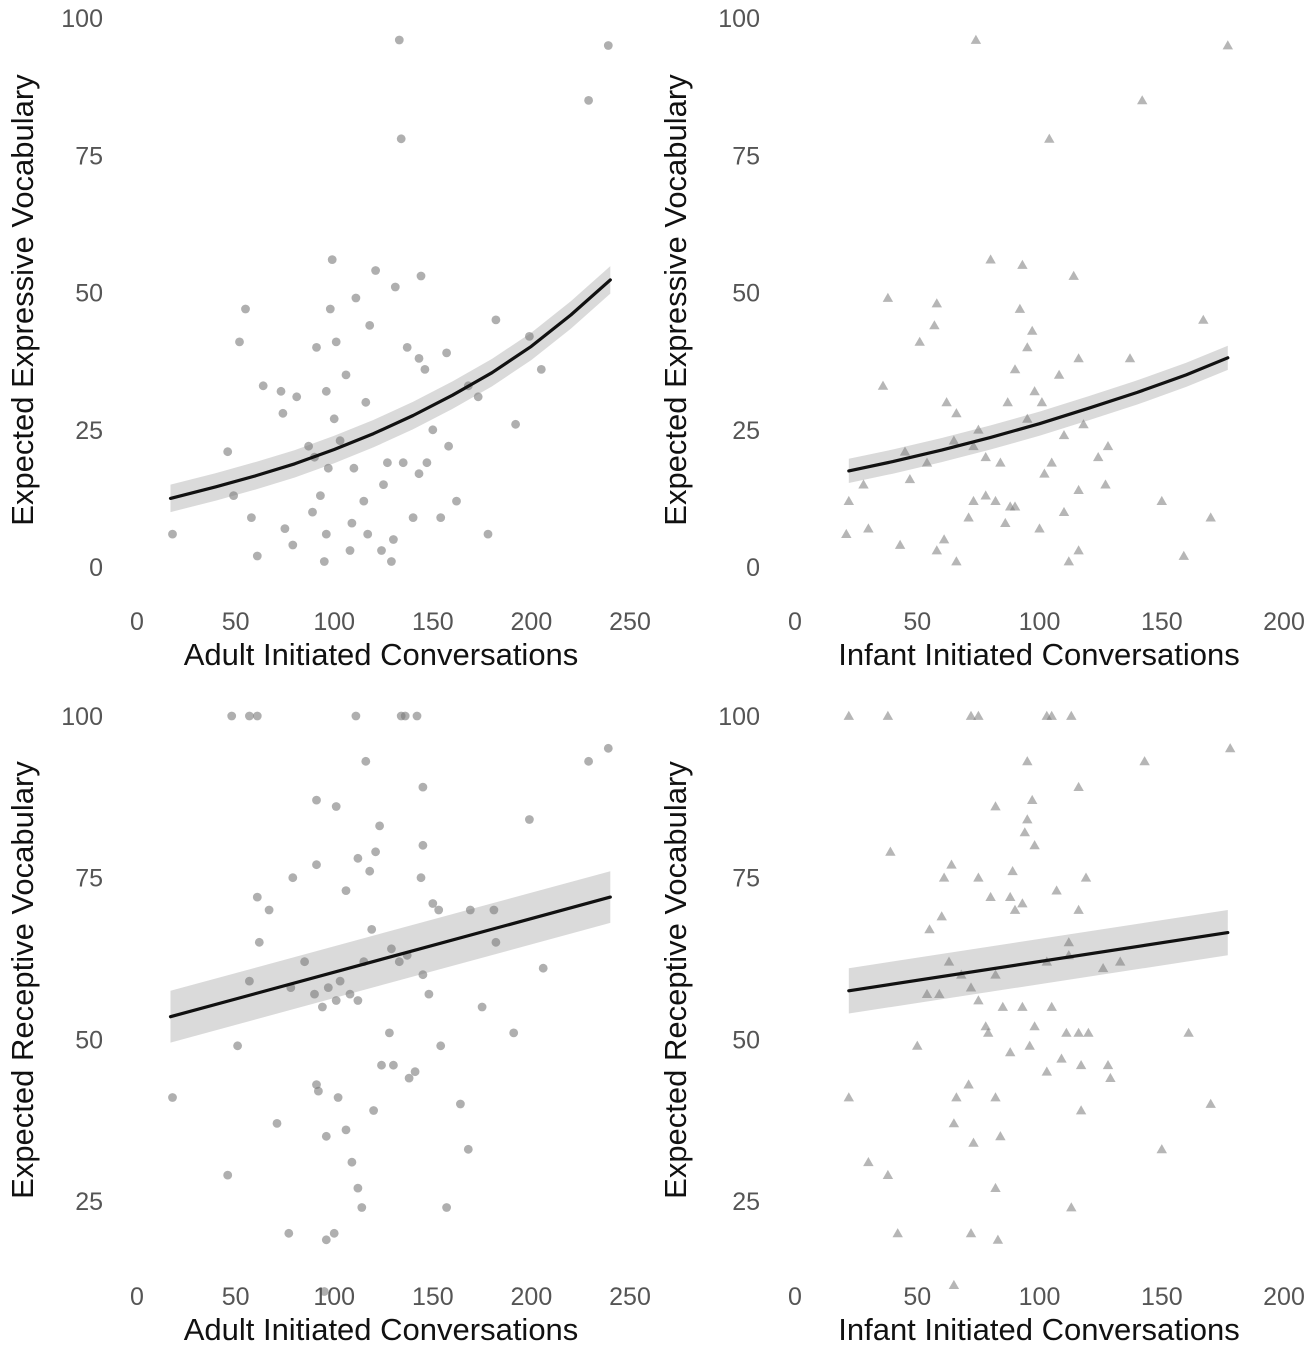 The image size is (1314, 1349). What do you see at coordinates (753, 568) in the screenshot?
I see `y-tick-label: 0` at bounding box center [753, 568].